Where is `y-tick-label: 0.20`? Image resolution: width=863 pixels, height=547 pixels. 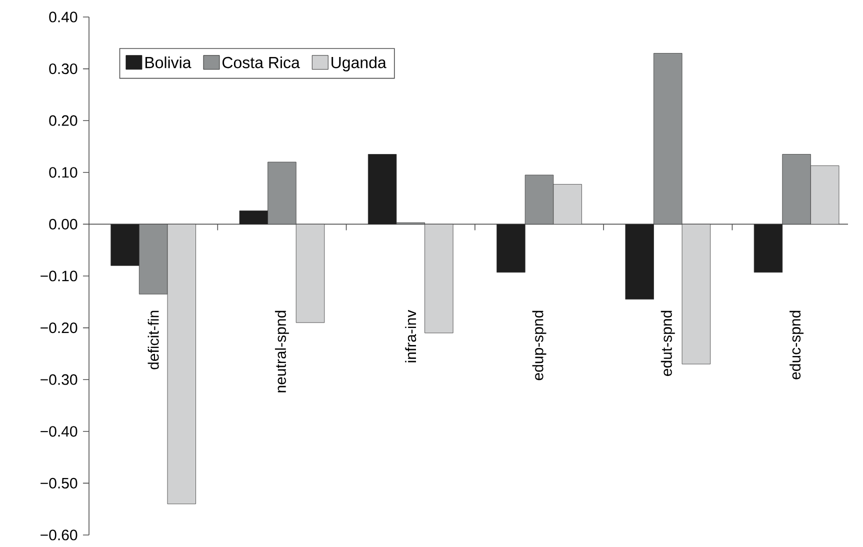
y-tick-label: 0.20 is located at coordinates (63, 120).